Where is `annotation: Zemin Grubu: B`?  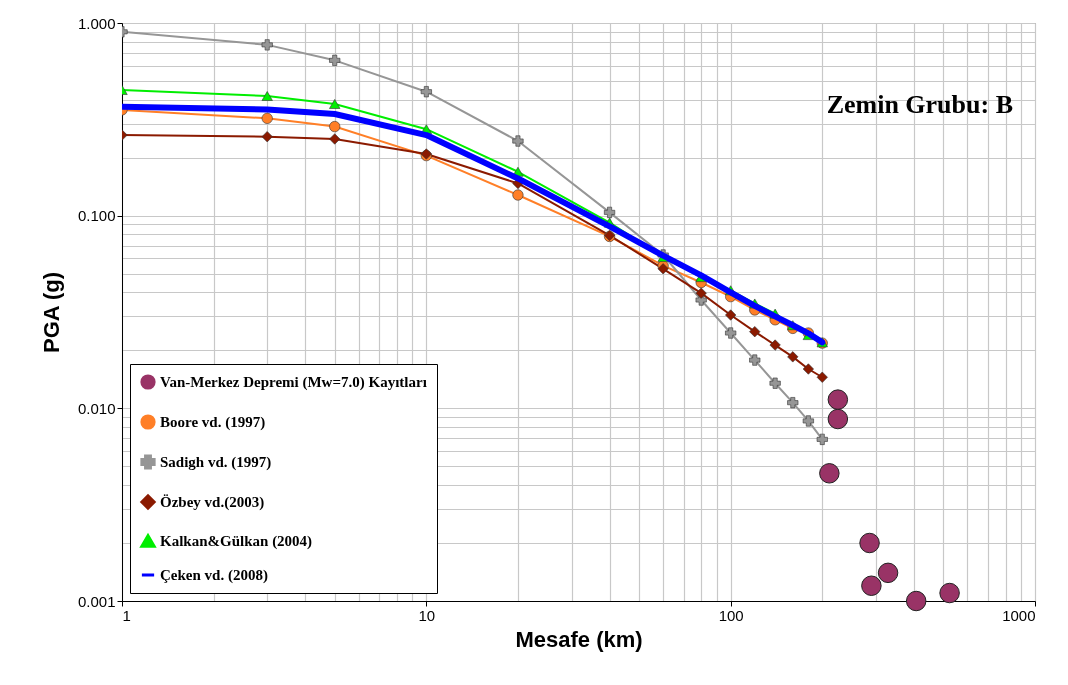
annotation: Zemin Grubu: B is located at coordinates (919, 104).